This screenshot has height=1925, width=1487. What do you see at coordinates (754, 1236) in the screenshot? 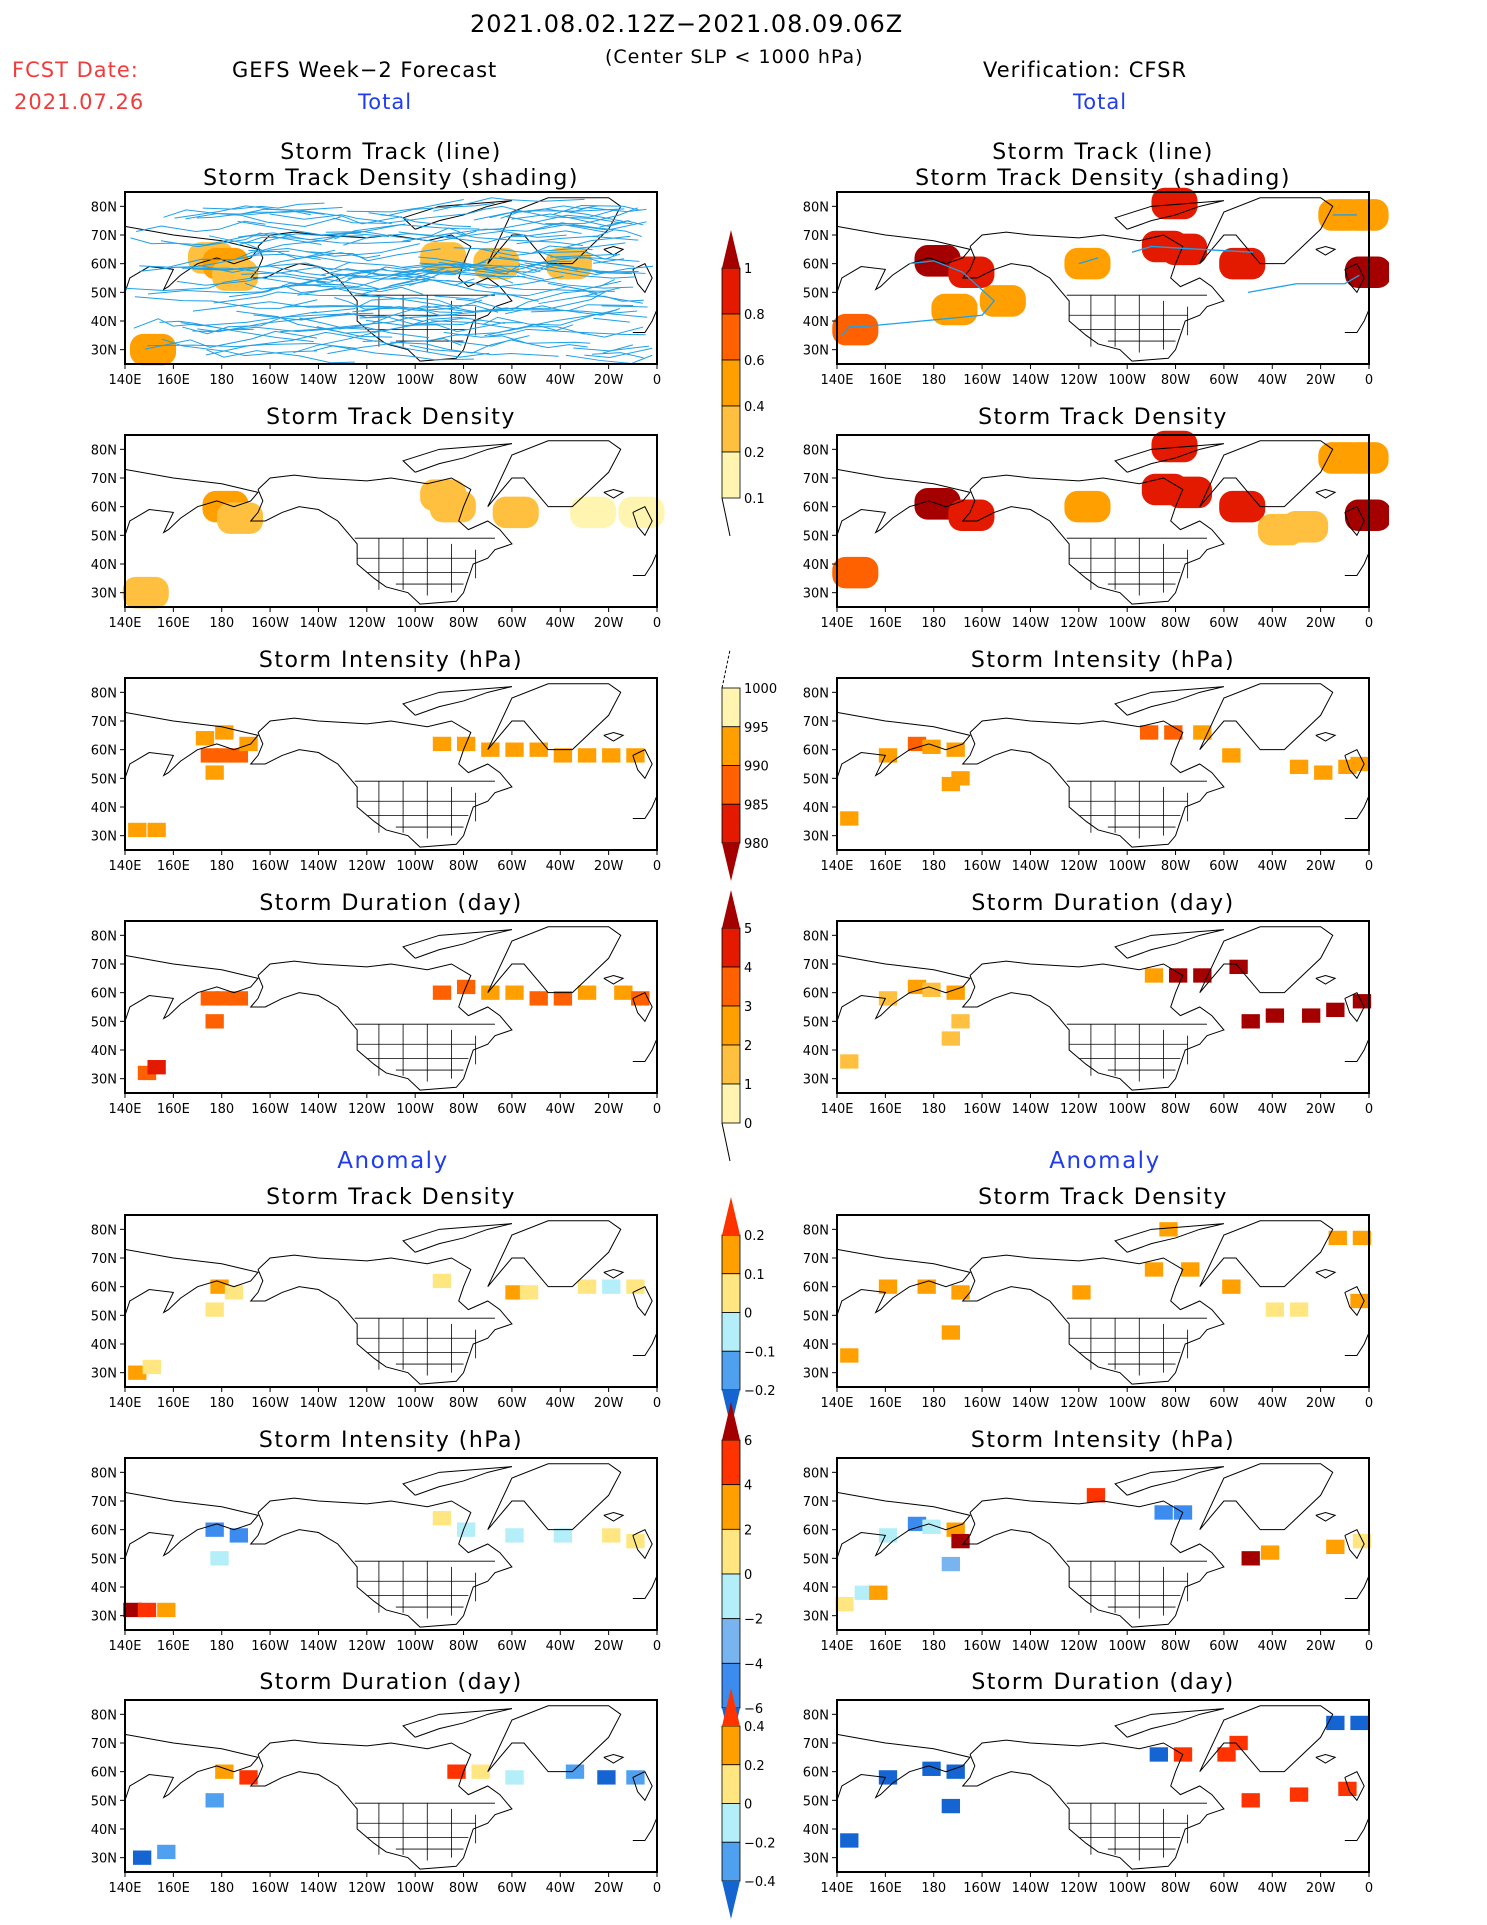
I see `colorbar-label: 0.2` at bounding box center [754, 1236].